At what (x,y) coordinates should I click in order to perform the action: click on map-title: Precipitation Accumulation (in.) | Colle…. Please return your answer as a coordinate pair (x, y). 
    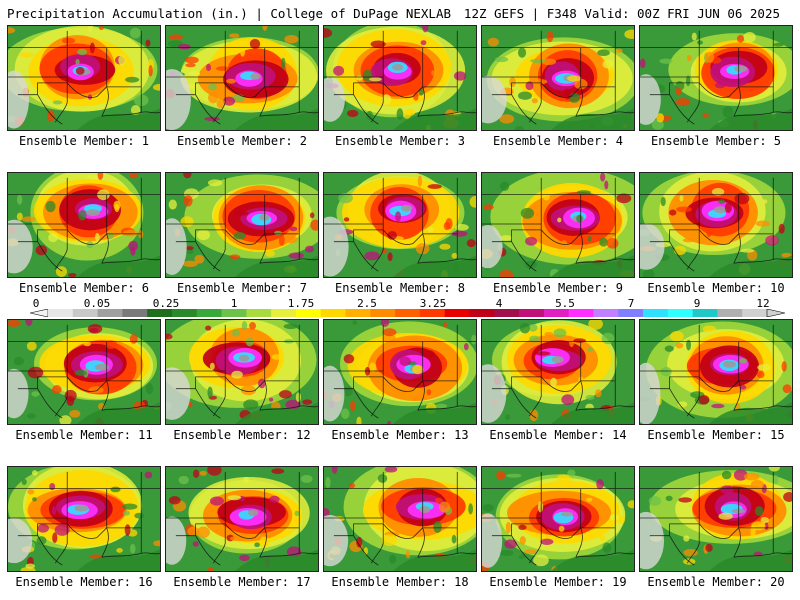
    Looking at the image, I should click on (229, 13).